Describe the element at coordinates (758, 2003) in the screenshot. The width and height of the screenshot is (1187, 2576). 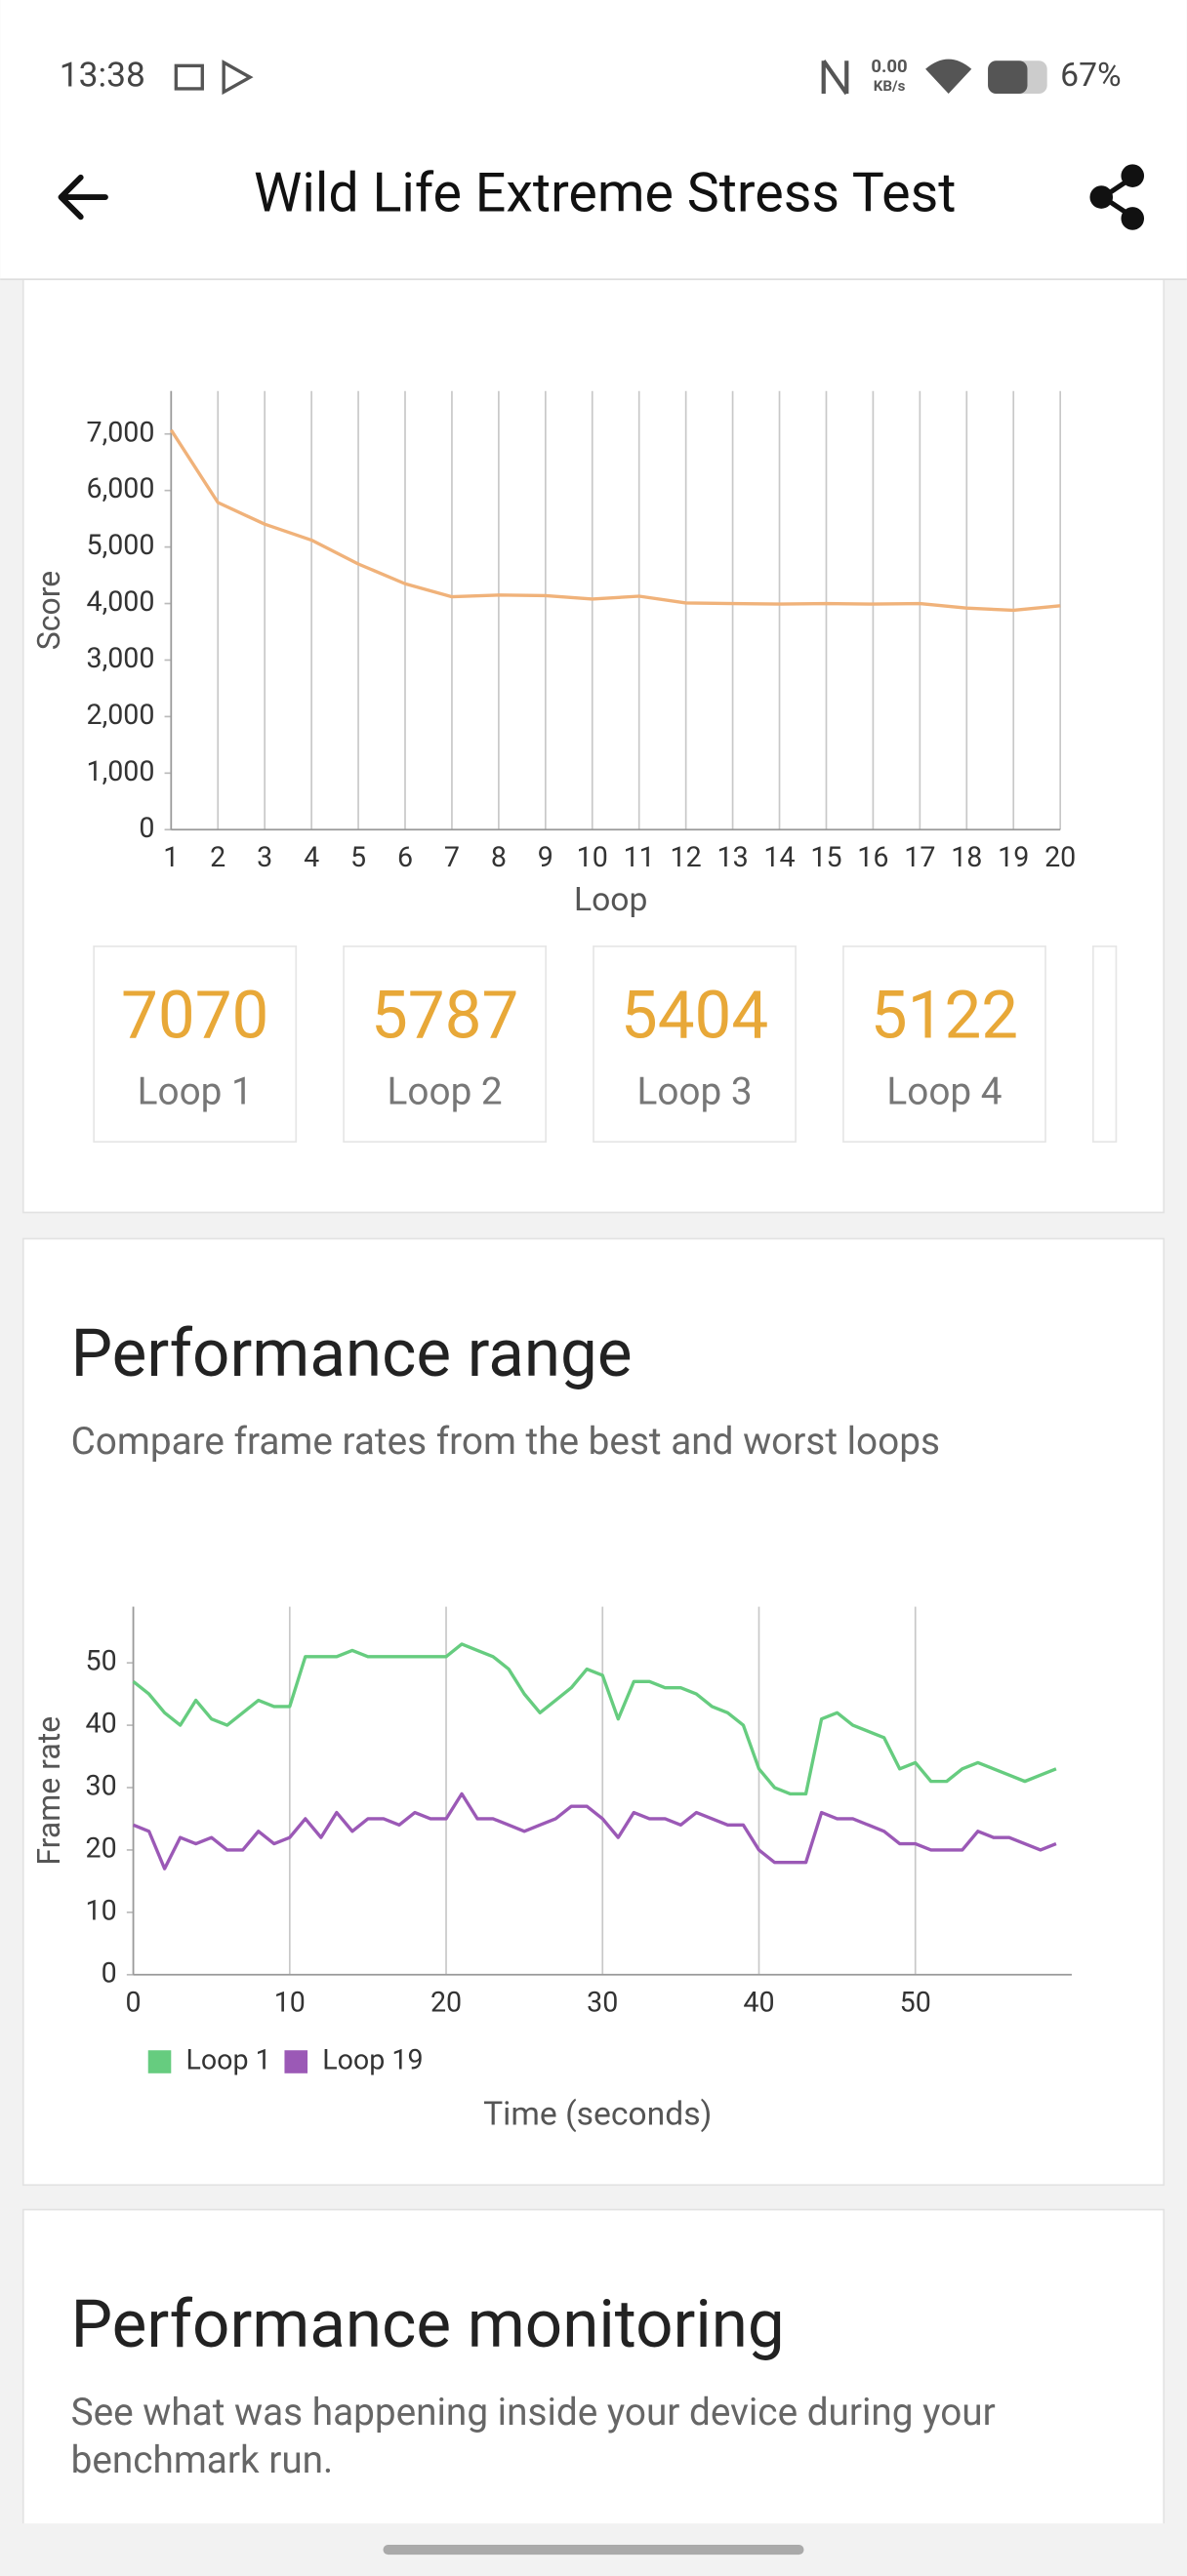
I see `x-tick-label: 40` at that location.